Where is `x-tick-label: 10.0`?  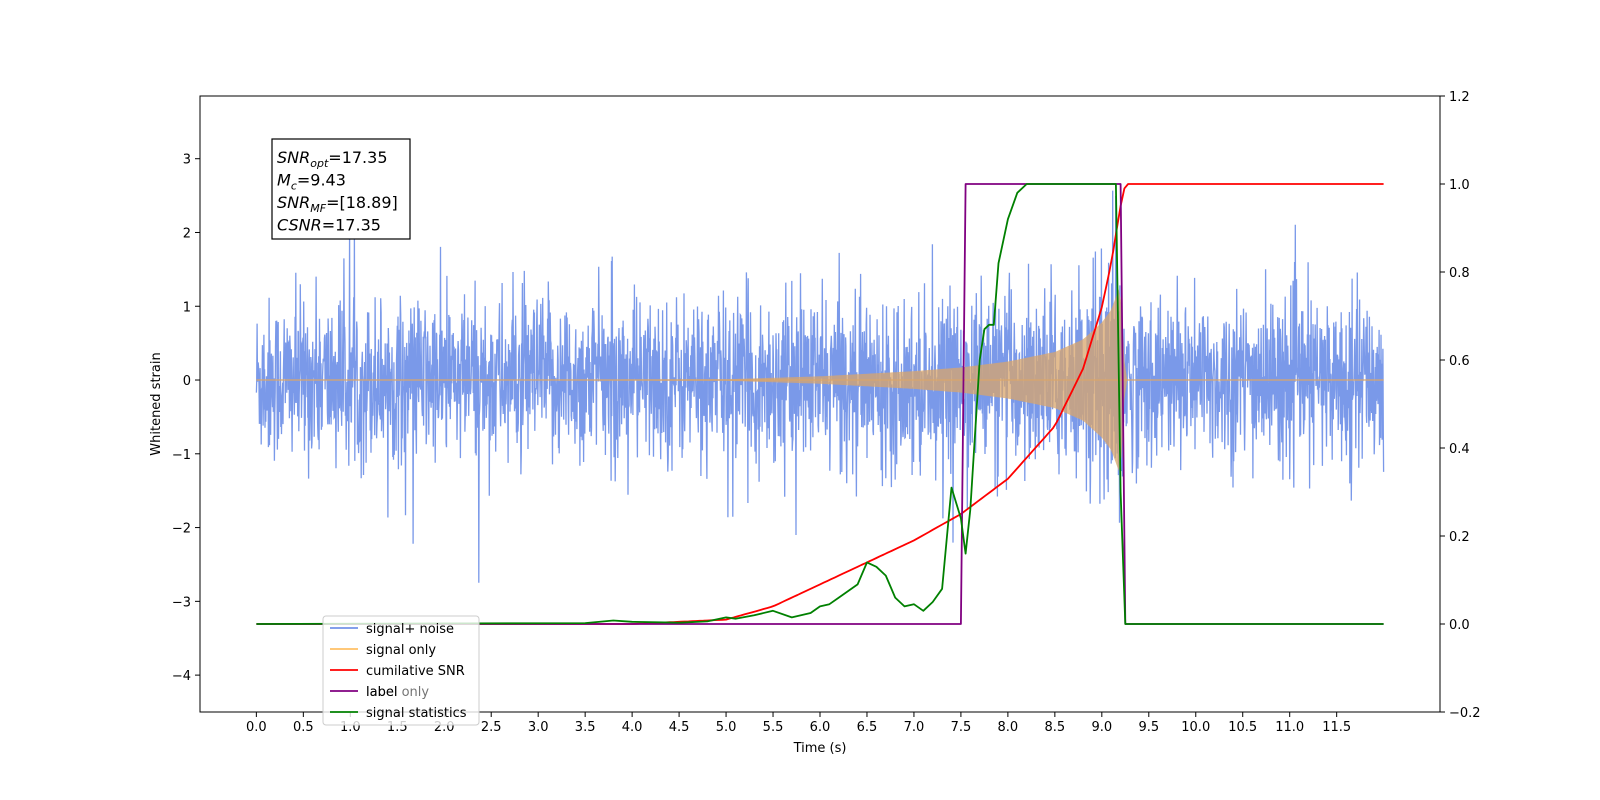 x-tick-label: 10.0 is located at coordinates (1195, 727).